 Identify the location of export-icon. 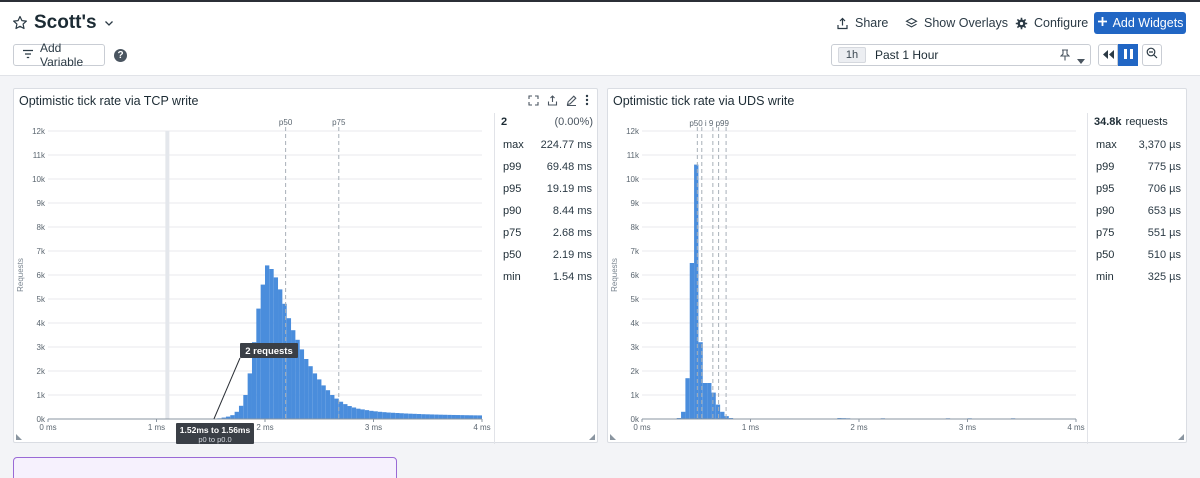
(552, 100).